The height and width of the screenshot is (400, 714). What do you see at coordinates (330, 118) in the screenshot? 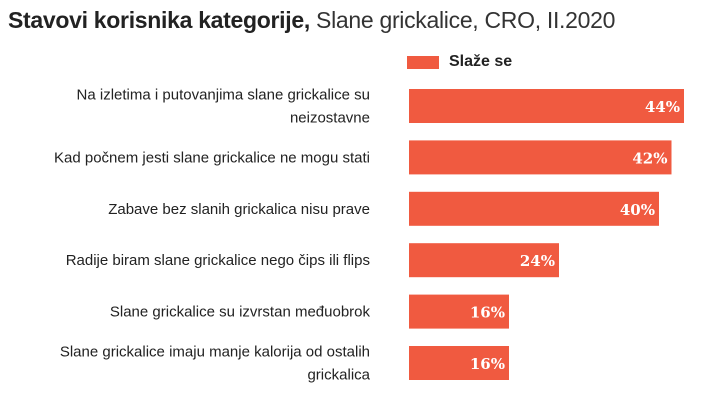
I see `category-label-0-line-1: neizostavne` at bounding box center [330, 118].